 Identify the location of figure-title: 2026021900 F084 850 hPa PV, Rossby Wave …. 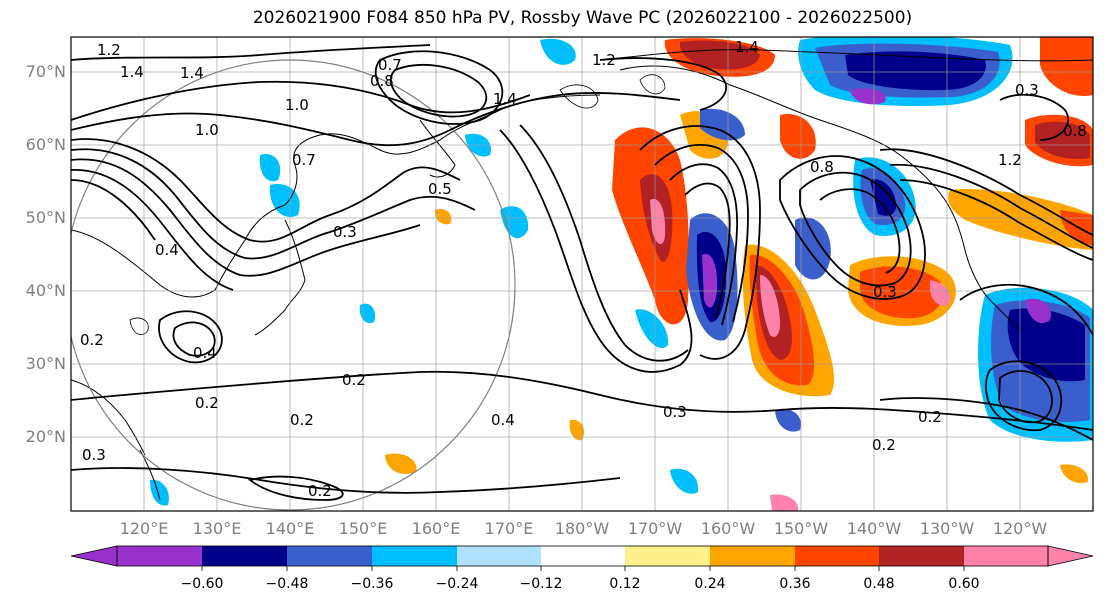
(582, 18).